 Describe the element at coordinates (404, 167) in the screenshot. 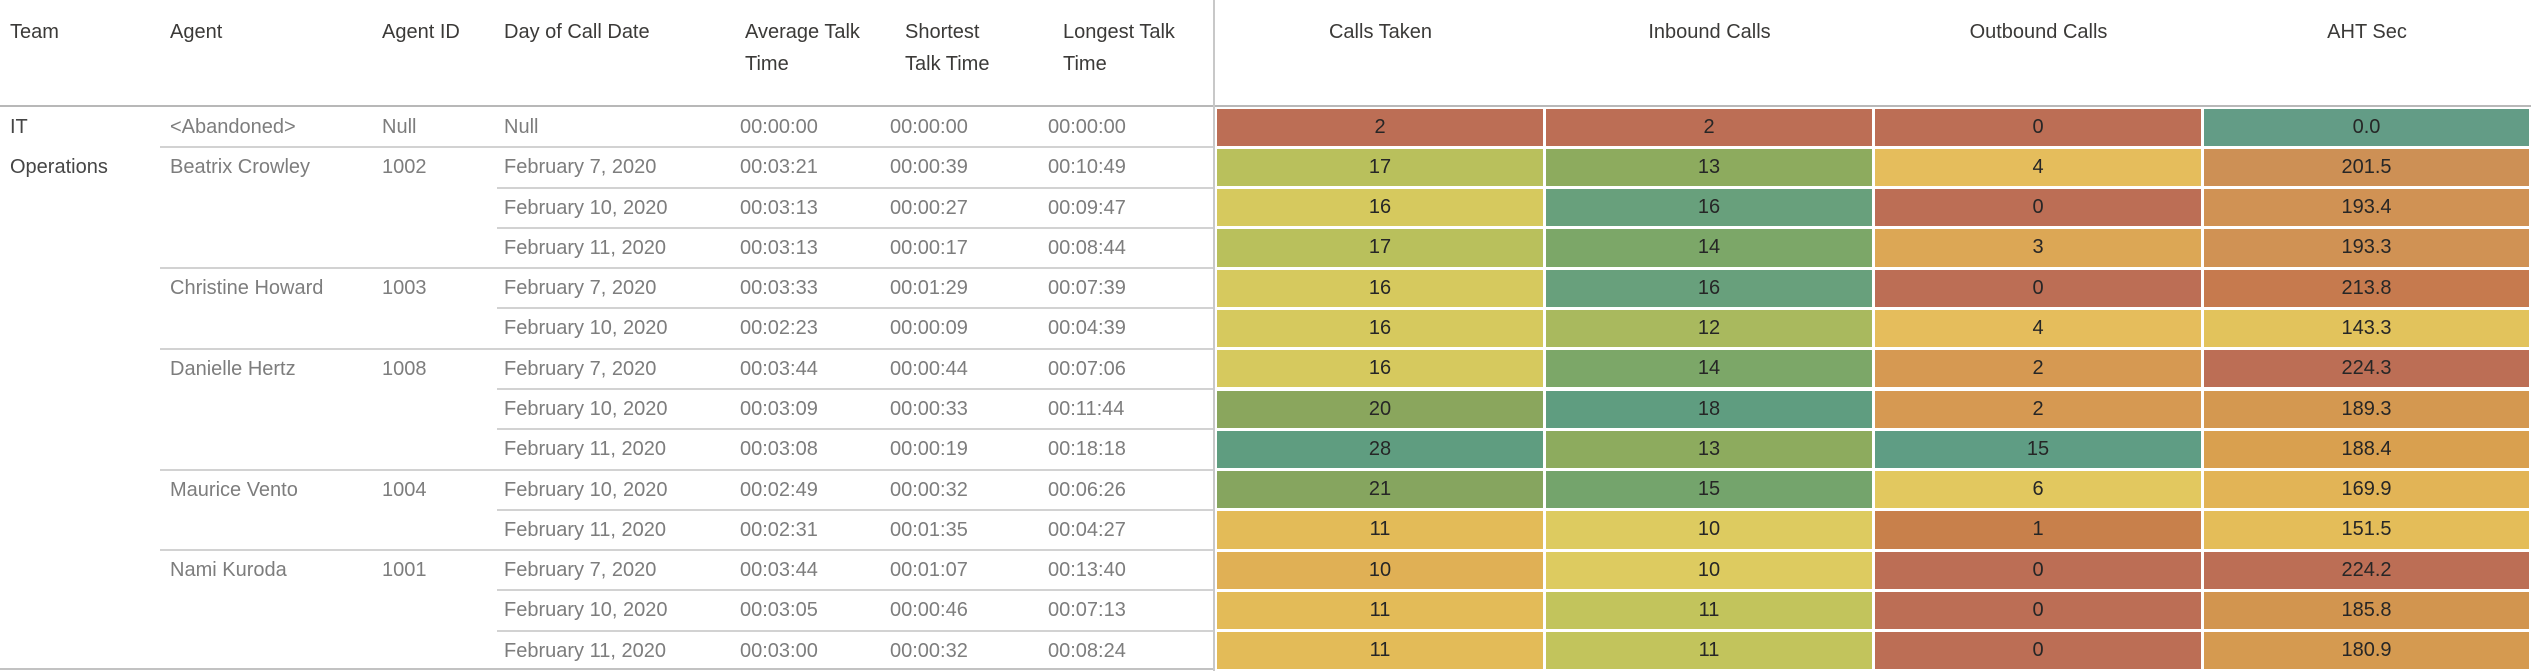

I see `agent-id-cell: 1002` at that location.